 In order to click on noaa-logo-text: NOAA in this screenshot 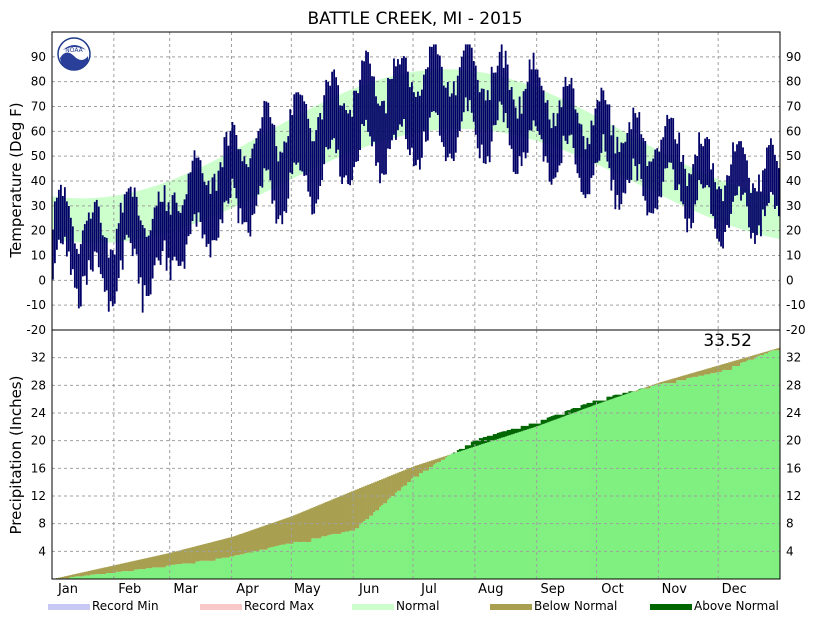, I will do `click(74, 50)`.